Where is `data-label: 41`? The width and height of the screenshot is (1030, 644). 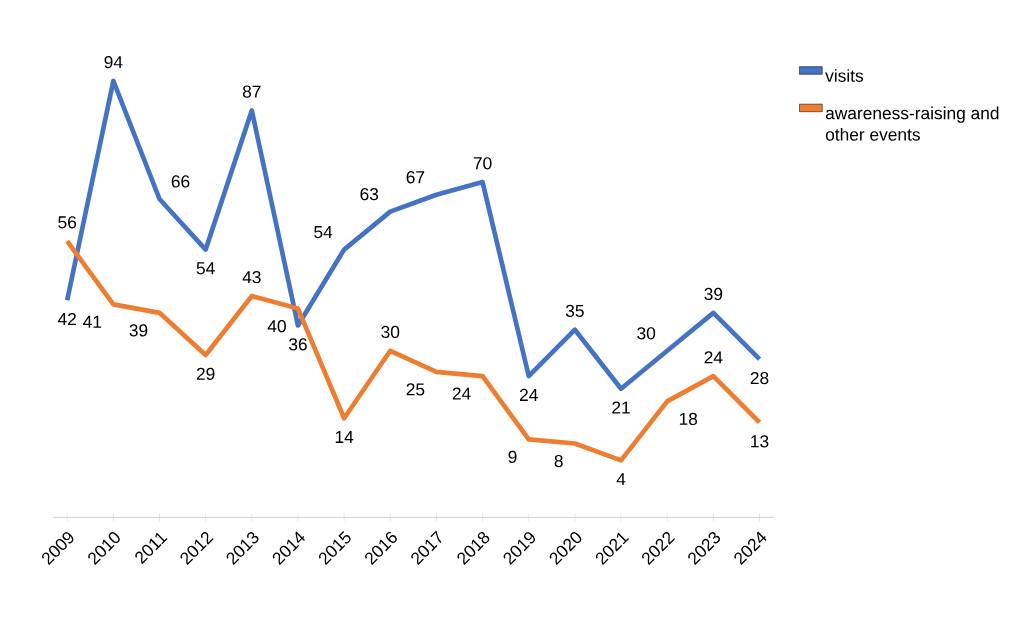 data-label: 41 is located at coordinates (92, 321).